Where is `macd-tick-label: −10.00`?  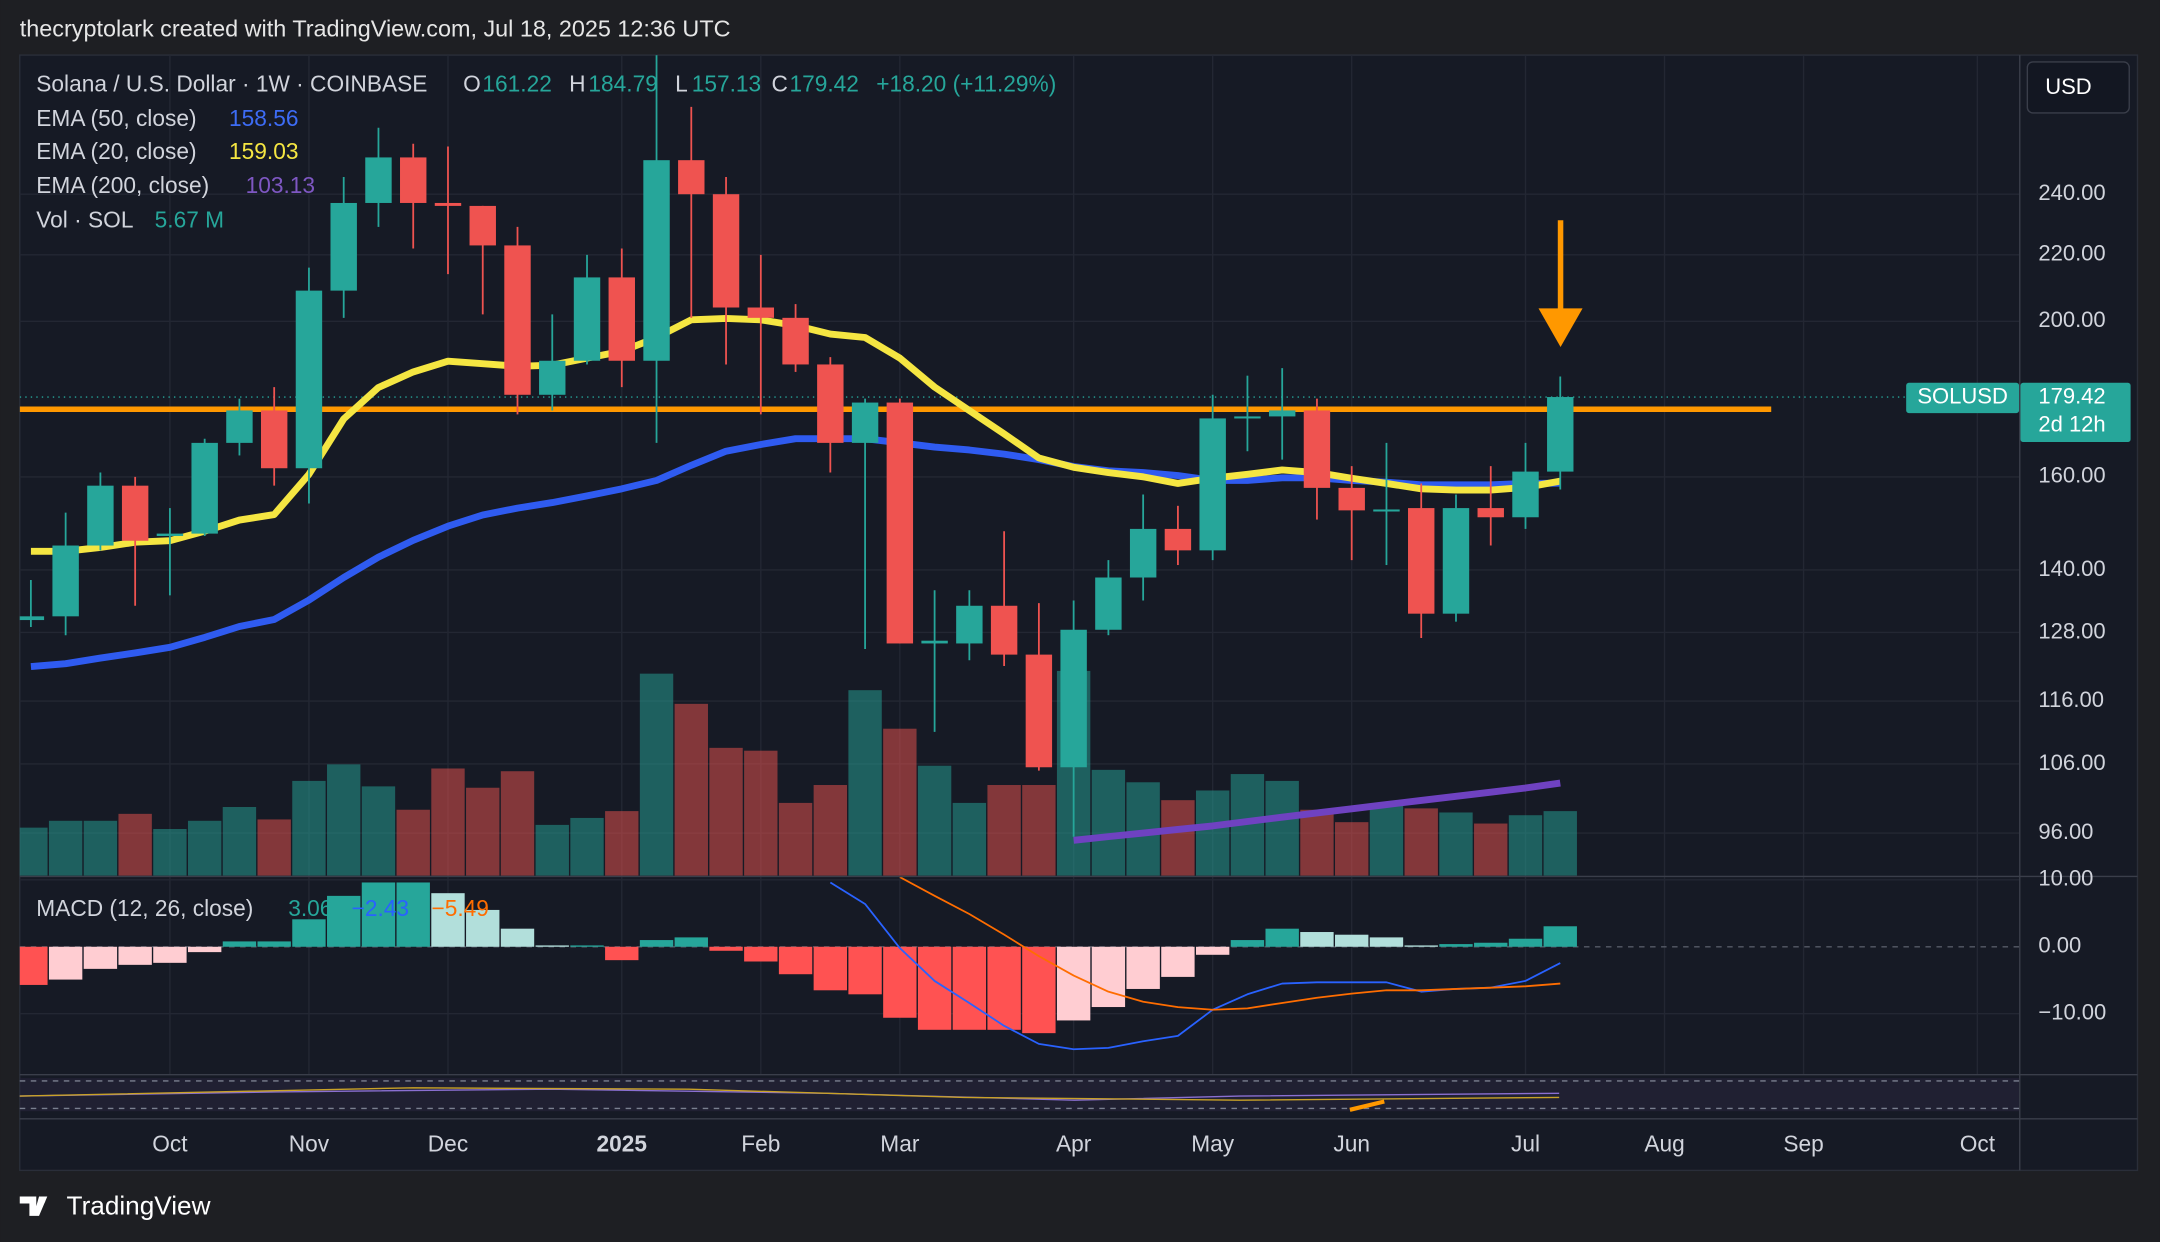
macd-tick-label: −10.00 is located at coordinates (2072, 1012).